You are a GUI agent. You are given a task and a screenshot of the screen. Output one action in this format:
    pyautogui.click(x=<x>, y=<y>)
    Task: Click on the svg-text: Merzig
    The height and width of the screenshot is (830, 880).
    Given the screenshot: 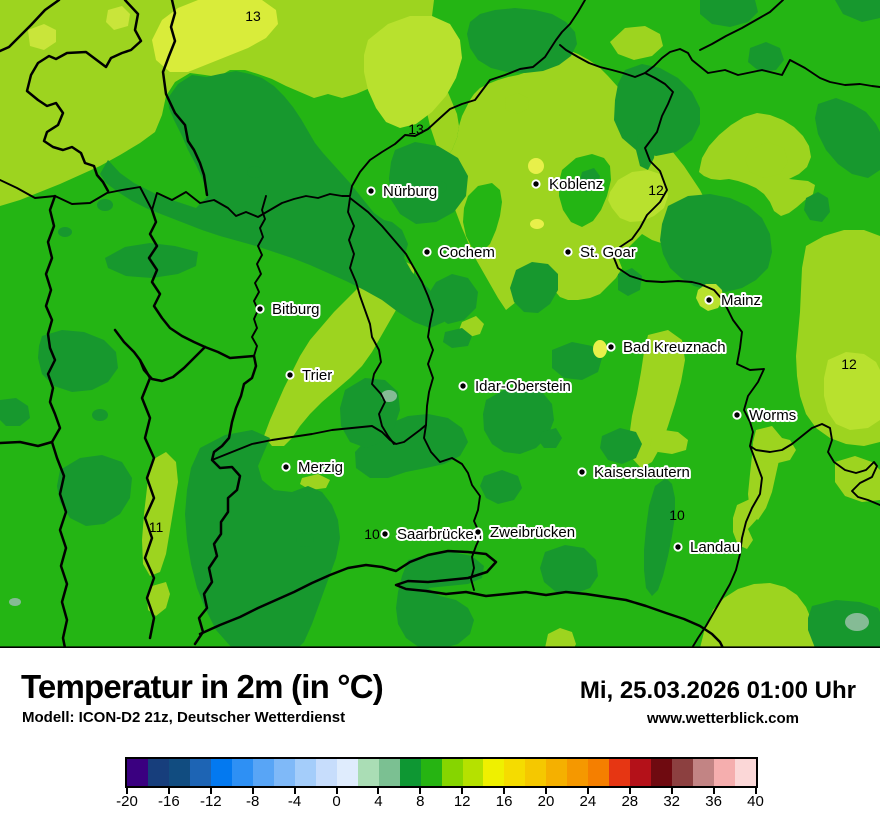 What is the action you would take?
    pyautogui.click(x=320, y=467)
    